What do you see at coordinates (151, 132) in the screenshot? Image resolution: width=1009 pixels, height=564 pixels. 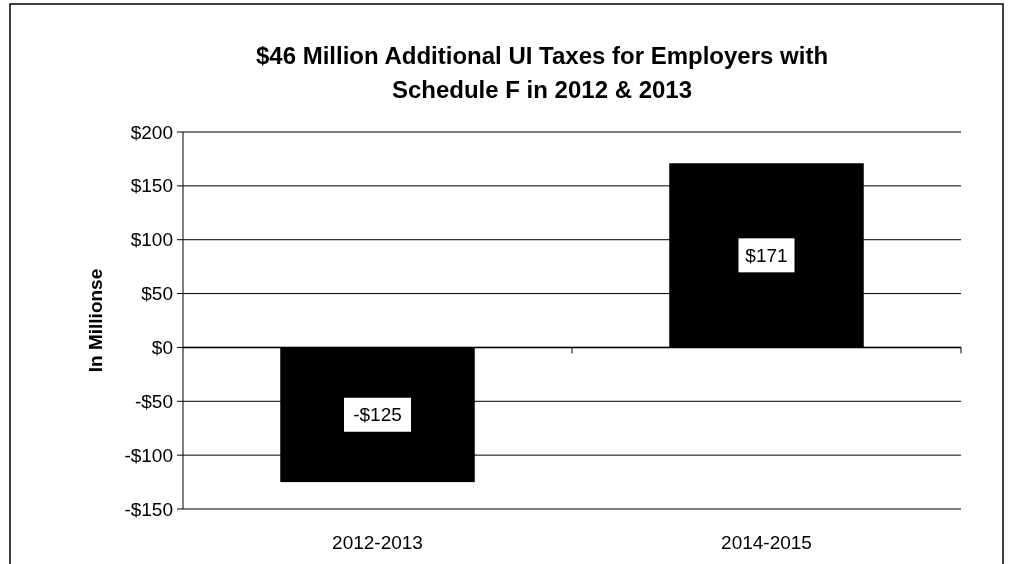 I see `y-tick-label: $200` at bounding box center [151, 132].